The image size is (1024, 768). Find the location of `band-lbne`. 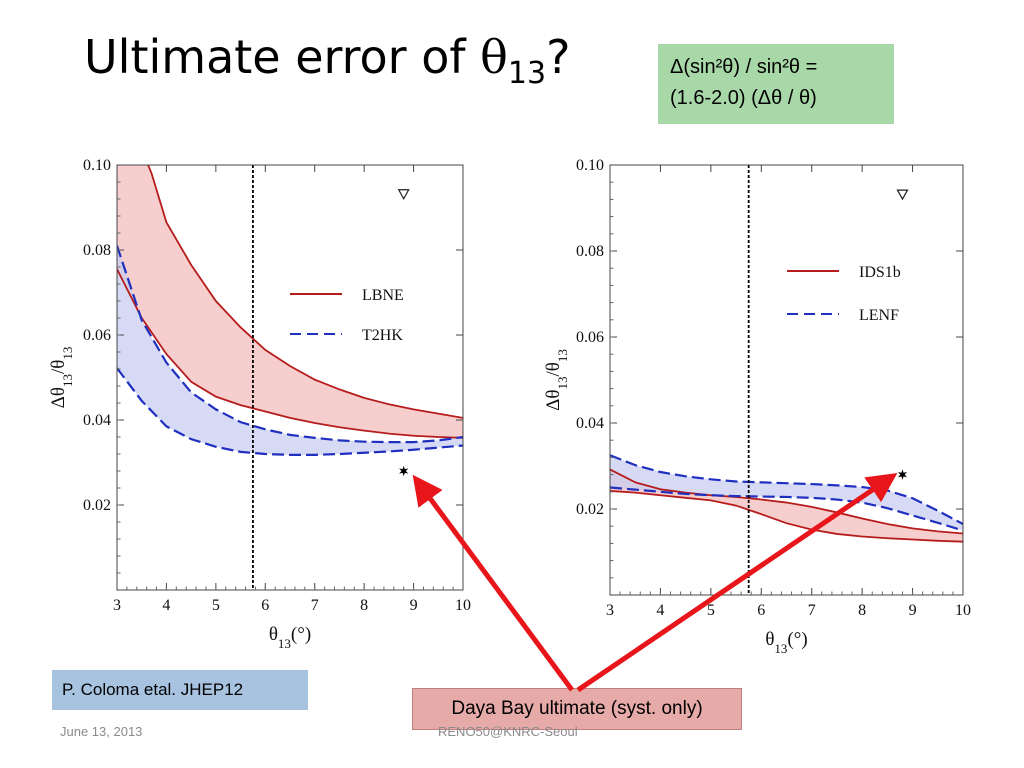

band-lbne is located at coordinates (290, 301).